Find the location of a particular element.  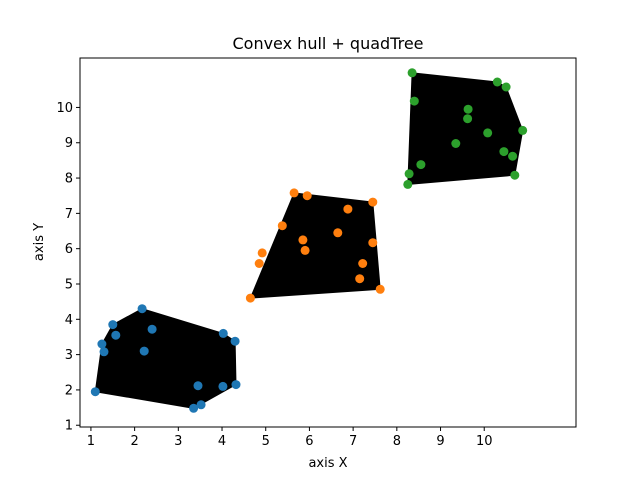

y-tick-label: 5 is located at coordinates (69, 284).